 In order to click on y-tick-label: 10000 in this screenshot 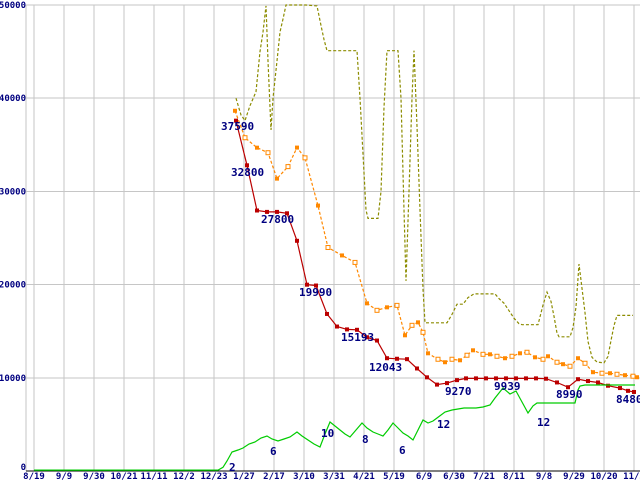, I will do `click(13, 379)`.